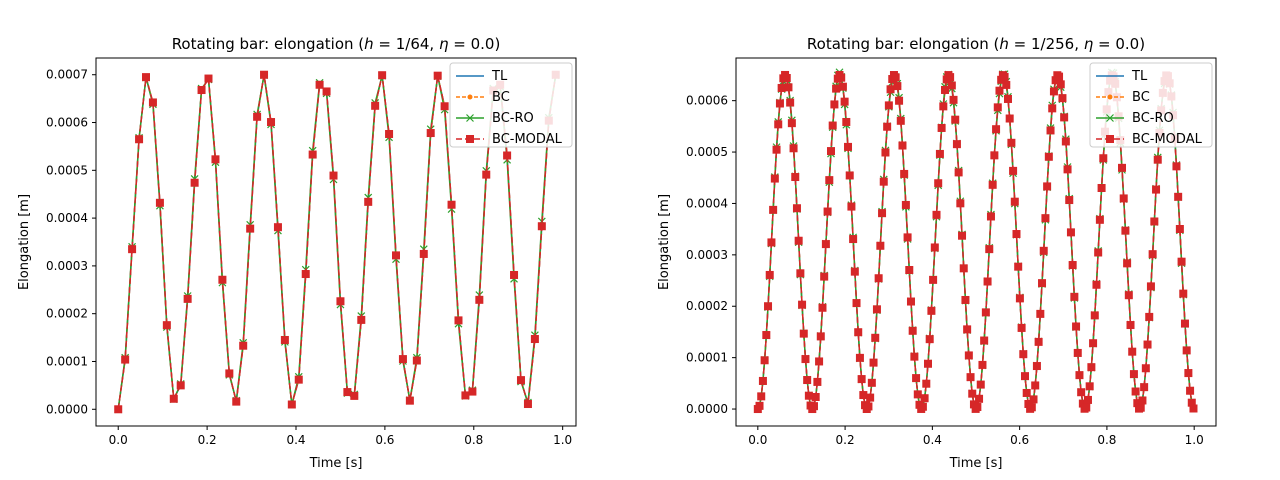 The height and width of the screenshot is (480, 1280). I want to click on chart-left-ylabel: Elongation [m], so click(24, 242).